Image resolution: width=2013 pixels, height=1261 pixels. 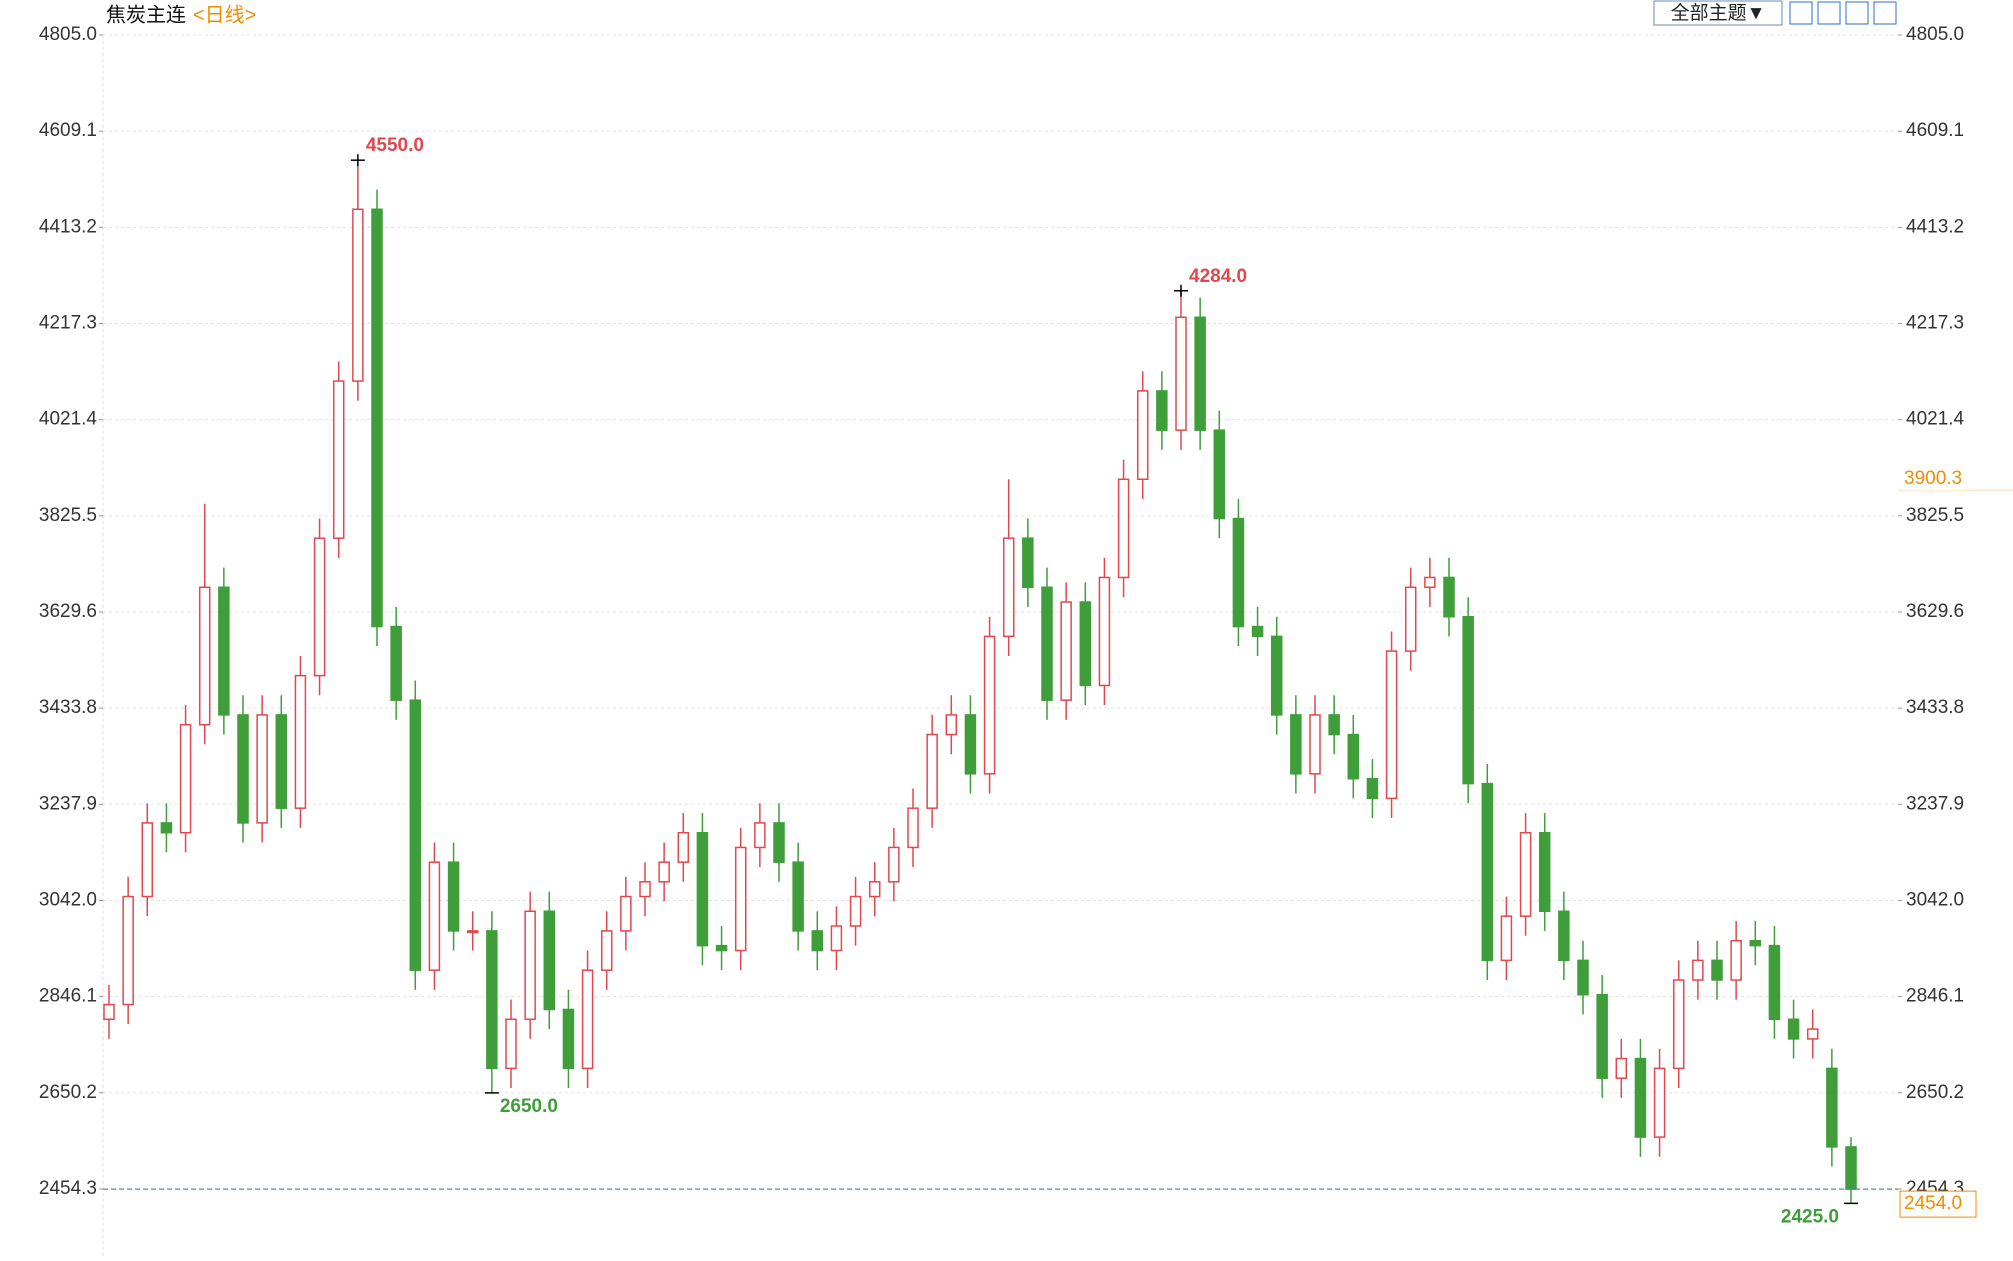 I want to click on y-tick-label: 3433.8, so click(x=68, y=707).